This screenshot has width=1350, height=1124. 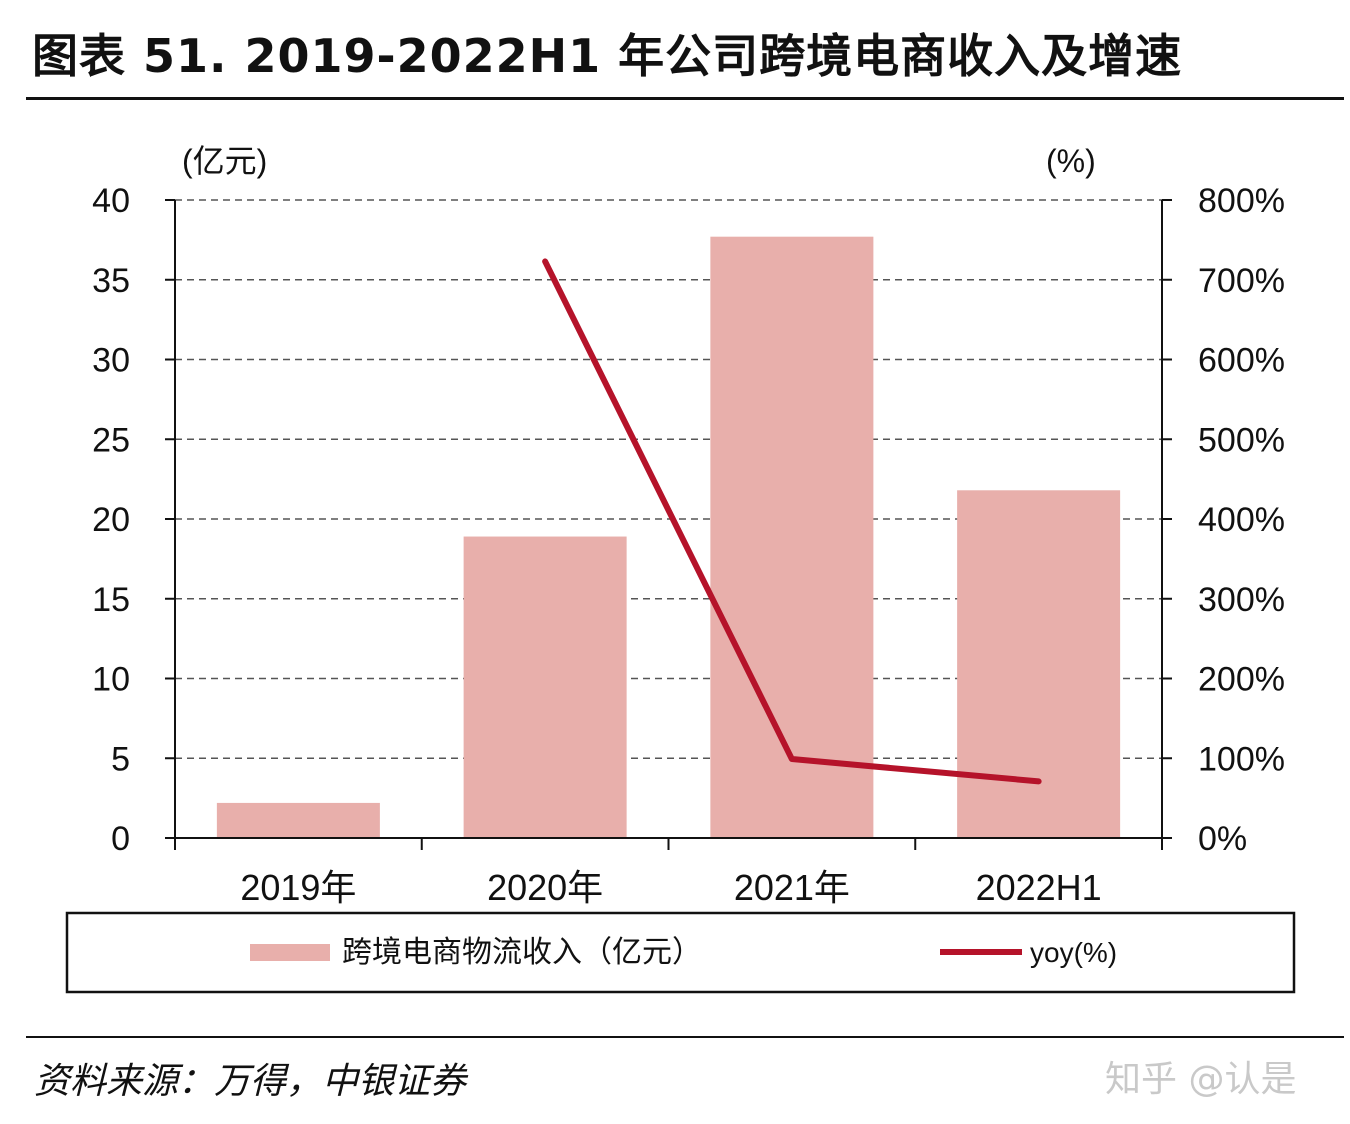 What do you see at coordinates (111, 440) in the screenshot?
I see `left-tick-label: 25` at bounding box center [111, 440].